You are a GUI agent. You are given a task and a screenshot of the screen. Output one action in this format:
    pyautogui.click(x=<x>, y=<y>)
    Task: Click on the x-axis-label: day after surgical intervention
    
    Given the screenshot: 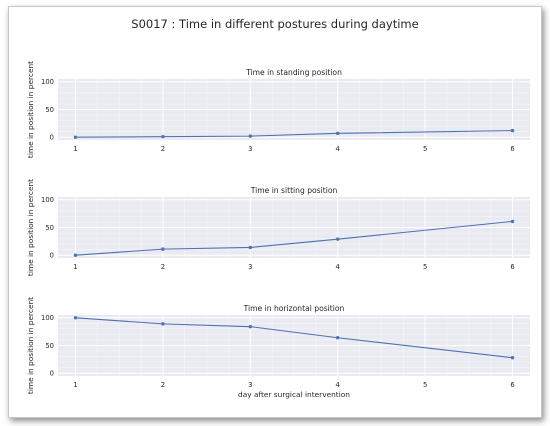 What is the action you would take?
    pyautogui.click(x=294, y=394)
    